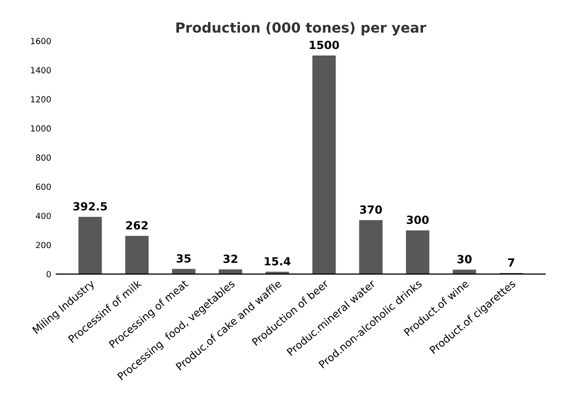  I want to click on data-label: 370, so click(371, 209).